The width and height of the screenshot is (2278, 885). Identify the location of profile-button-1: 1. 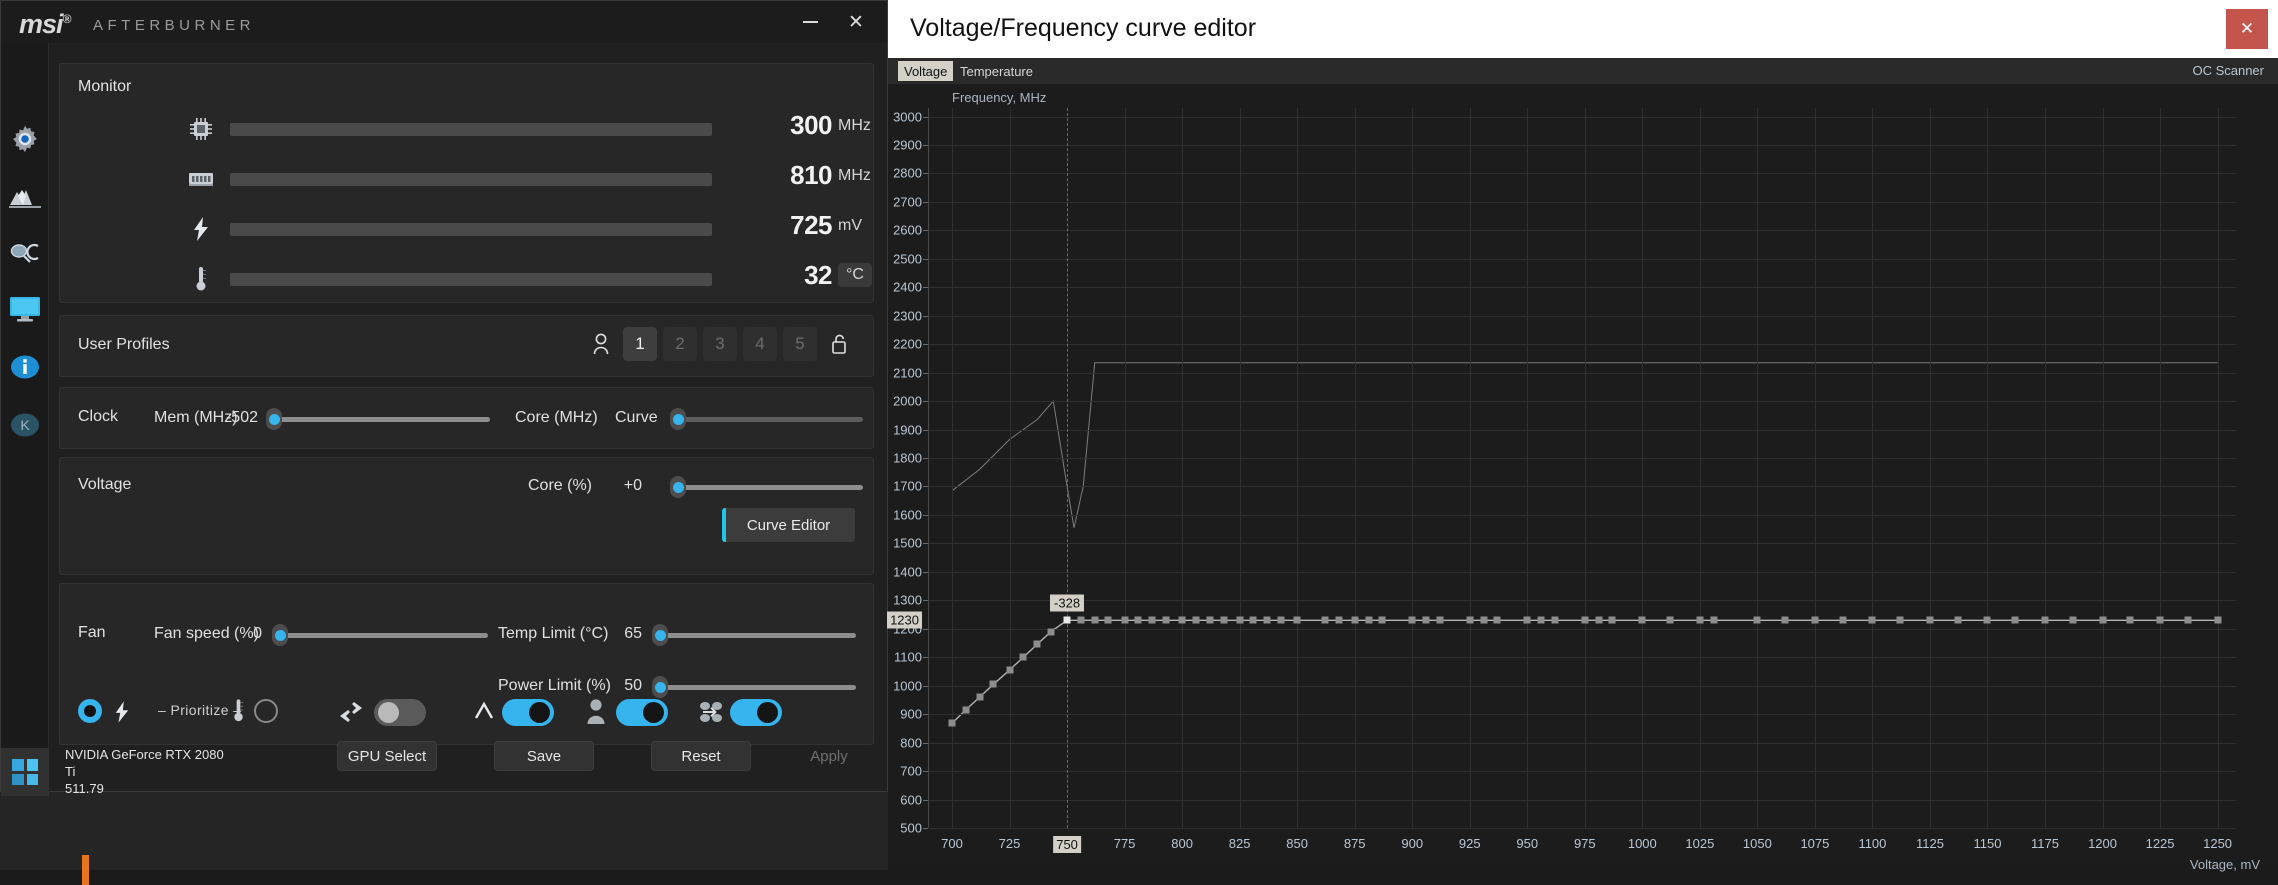
(640, 344).